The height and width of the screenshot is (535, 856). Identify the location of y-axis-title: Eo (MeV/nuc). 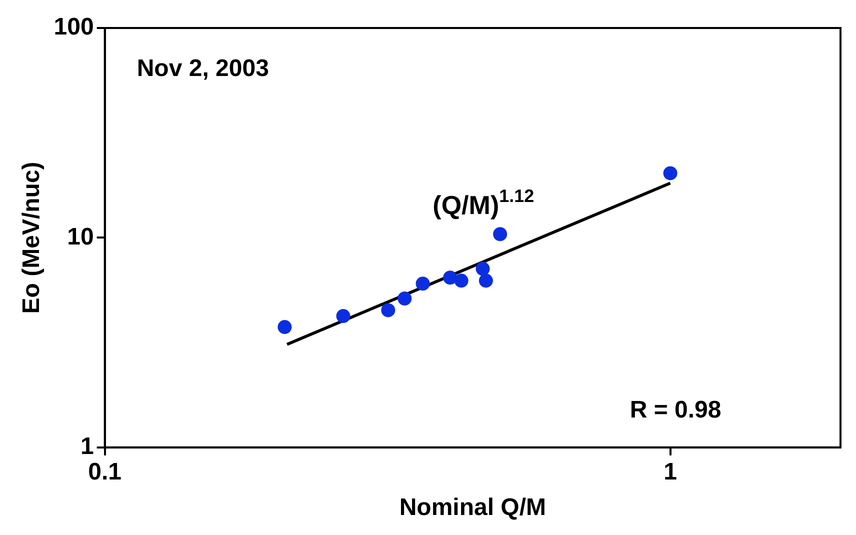
(32, 238).